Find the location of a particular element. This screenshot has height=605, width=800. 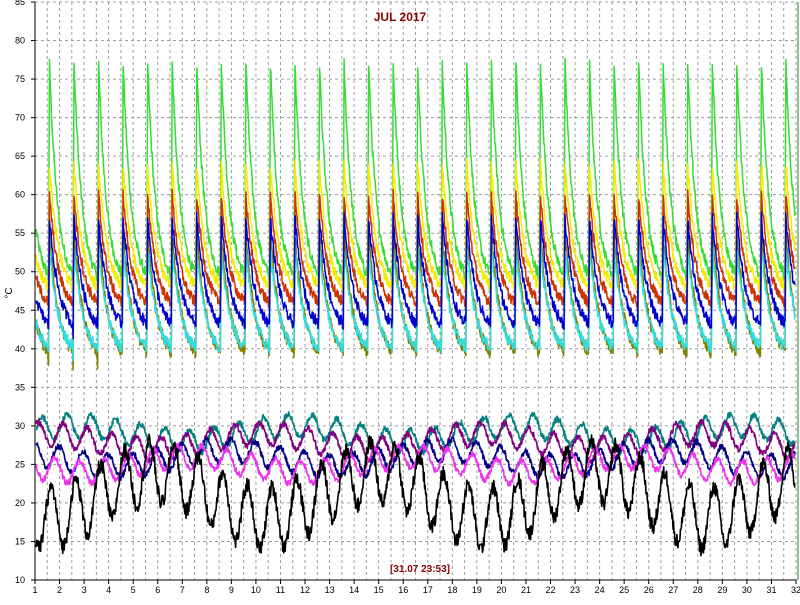

y-tick-label: 20 is located at coordinates (20, 503).